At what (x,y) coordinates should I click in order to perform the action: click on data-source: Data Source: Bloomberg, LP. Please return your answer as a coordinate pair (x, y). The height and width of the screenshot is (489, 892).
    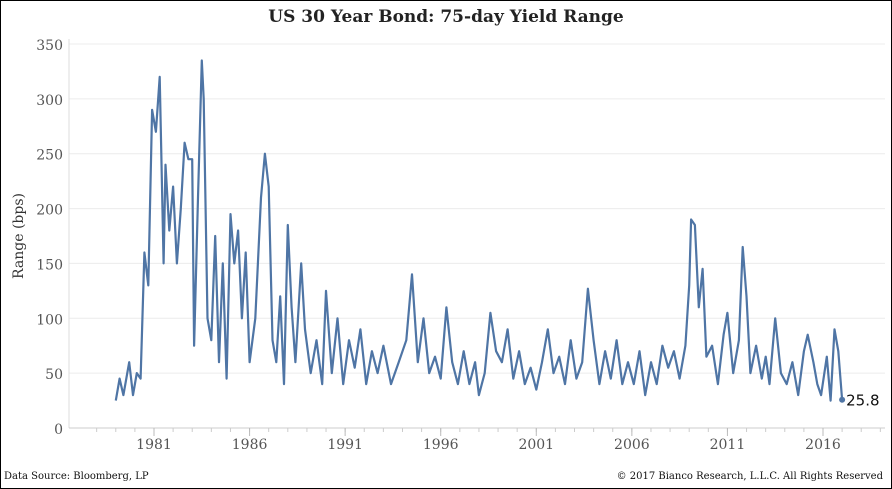
    Looking at the image, I should click on (76, 476).